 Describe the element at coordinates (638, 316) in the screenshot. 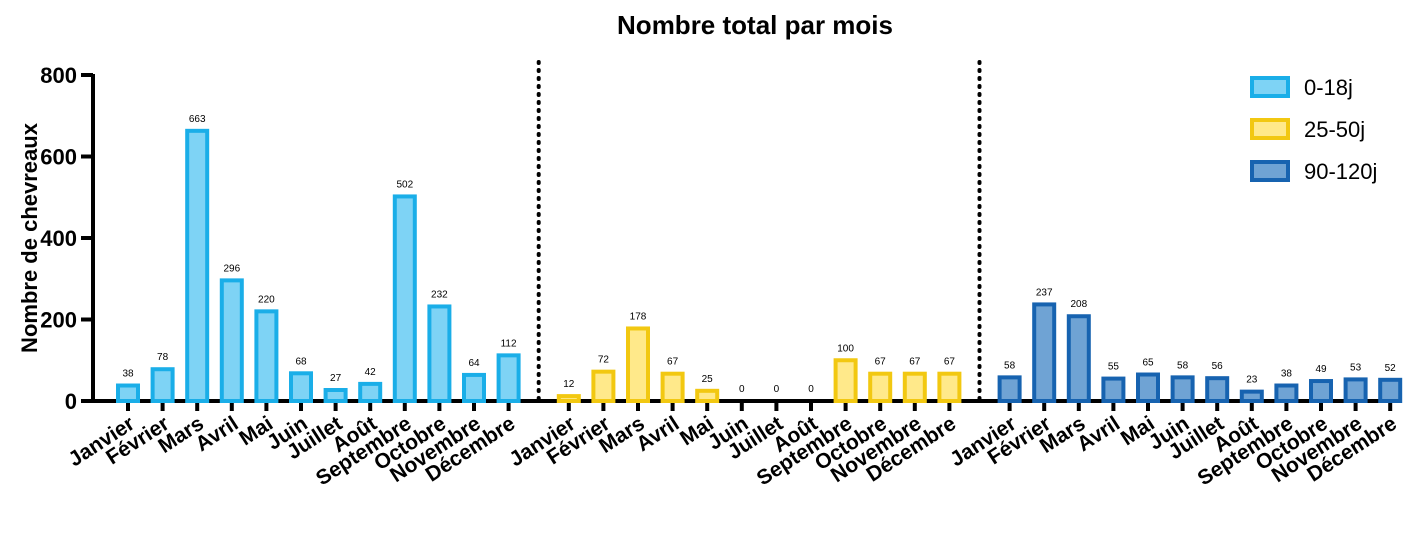

I see `data-label: 178` at that location.